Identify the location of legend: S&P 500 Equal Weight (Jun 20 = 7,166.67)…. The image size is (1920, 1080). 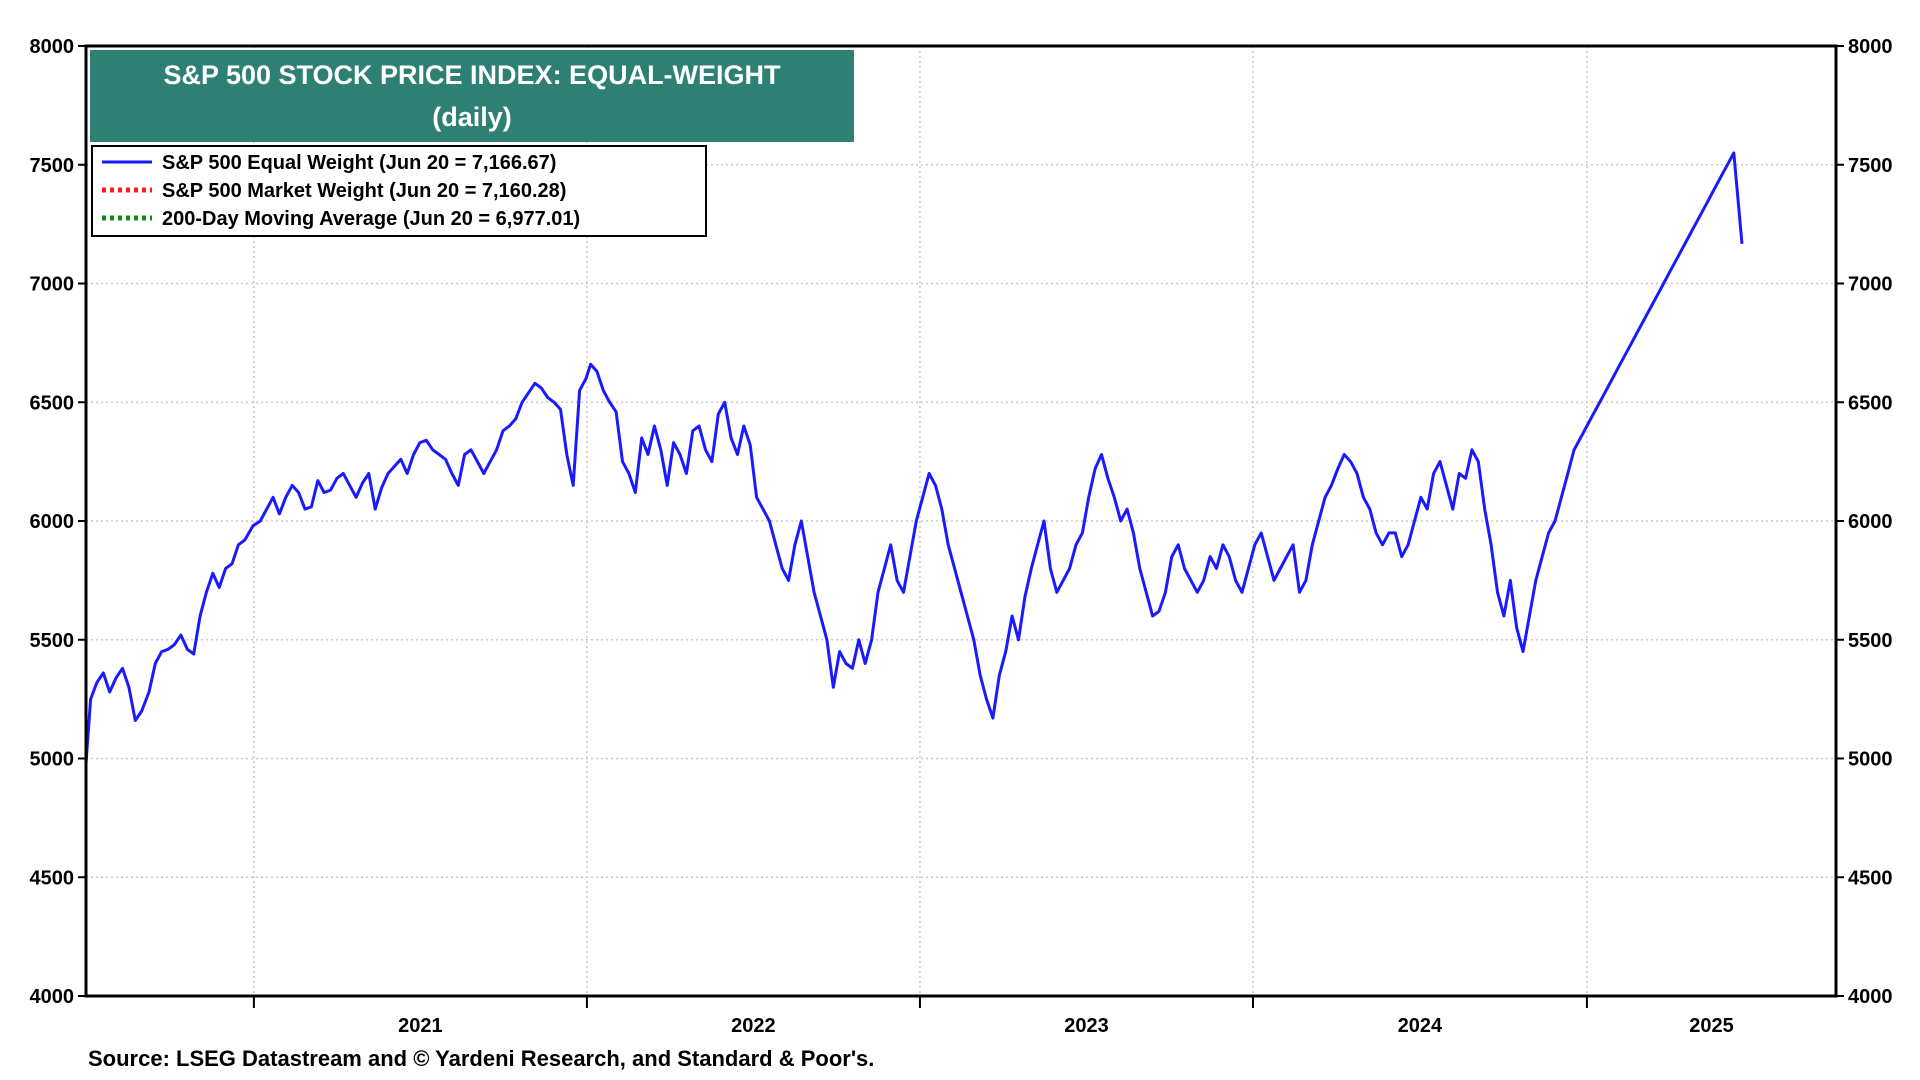
(399, 191).